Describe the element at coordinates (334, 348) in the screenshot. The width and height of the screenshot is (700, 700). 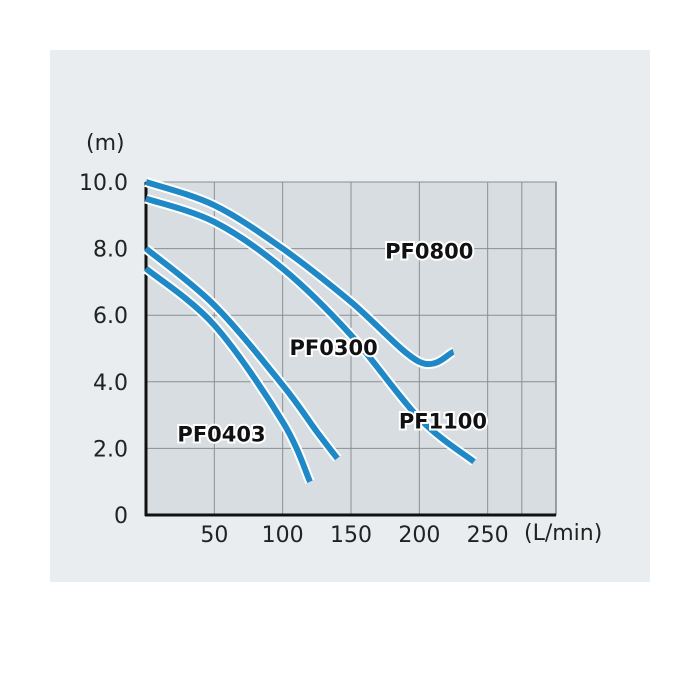
I see `series-label-pf0300: PF0300` at that location.